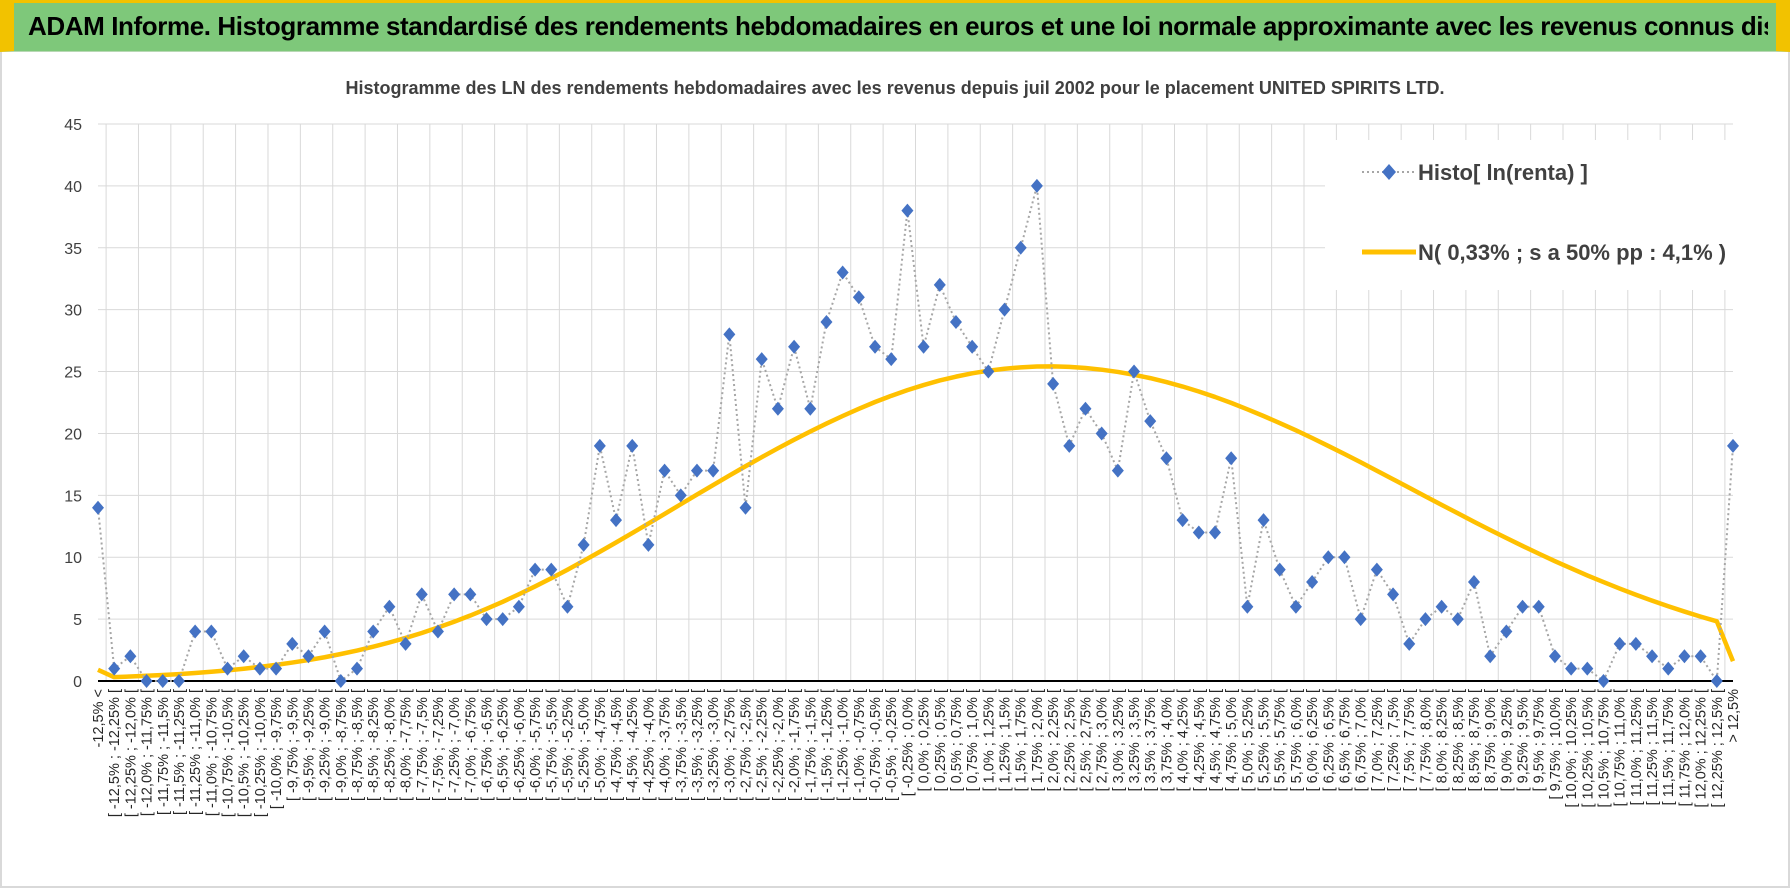  What do you see at coordinates (342, 745) in the screenshot?
I see `x-tick-label: [ -9,0% ; -8,75% [` at bounding box center [342, 745].